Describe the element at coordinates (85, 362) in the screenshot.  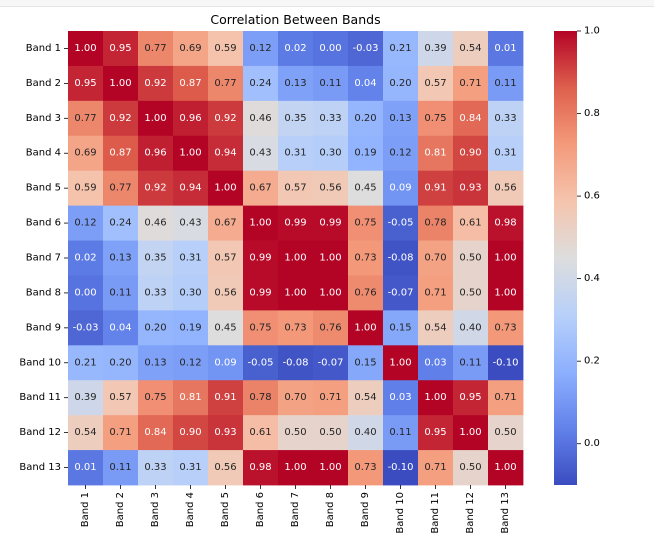
I see `cell-value-label: 0.21` at that location.